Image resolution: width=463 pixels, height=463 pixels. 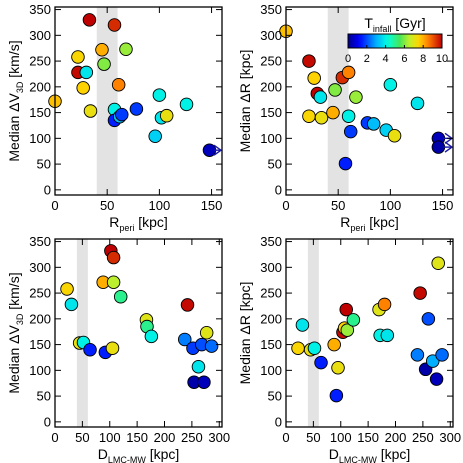 I want to click on colorbar-tick-label: 10, so click(x=442, y=59).